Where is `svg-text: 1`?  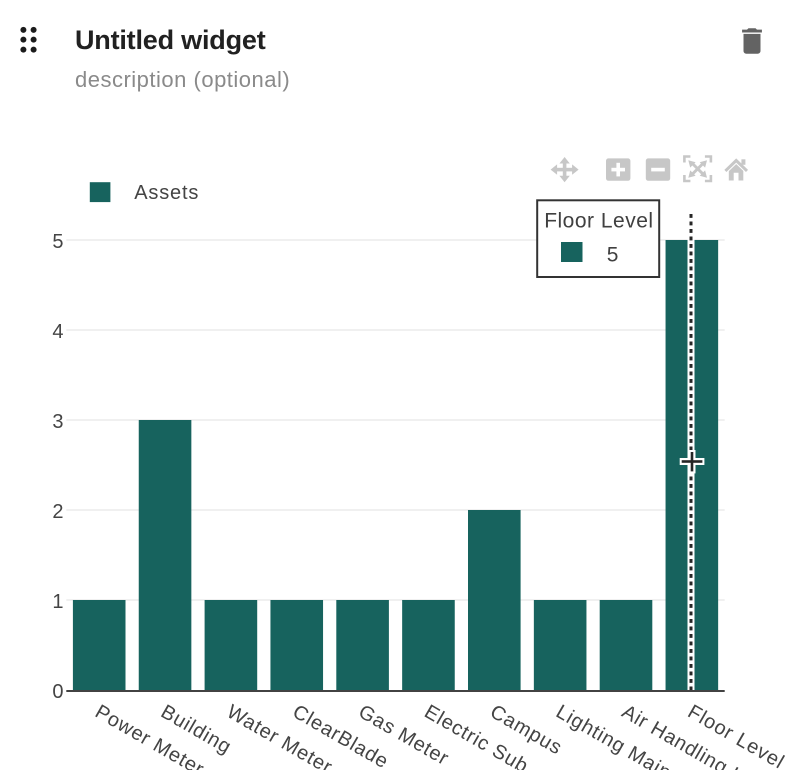 svg-text: 1 is located at coordinates (57, 602).